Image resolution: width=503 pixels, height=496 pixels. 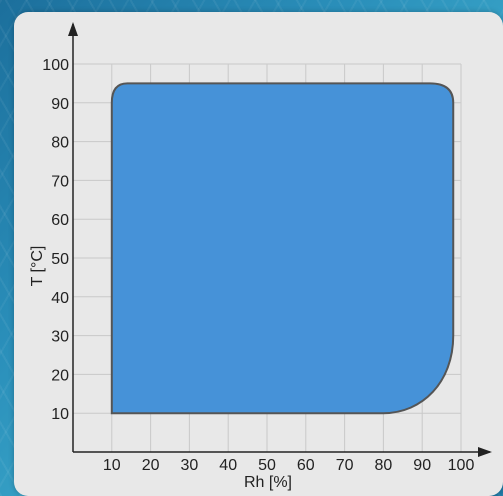 I want to click on x-tick-label: 90, so click(x=422, y=465).